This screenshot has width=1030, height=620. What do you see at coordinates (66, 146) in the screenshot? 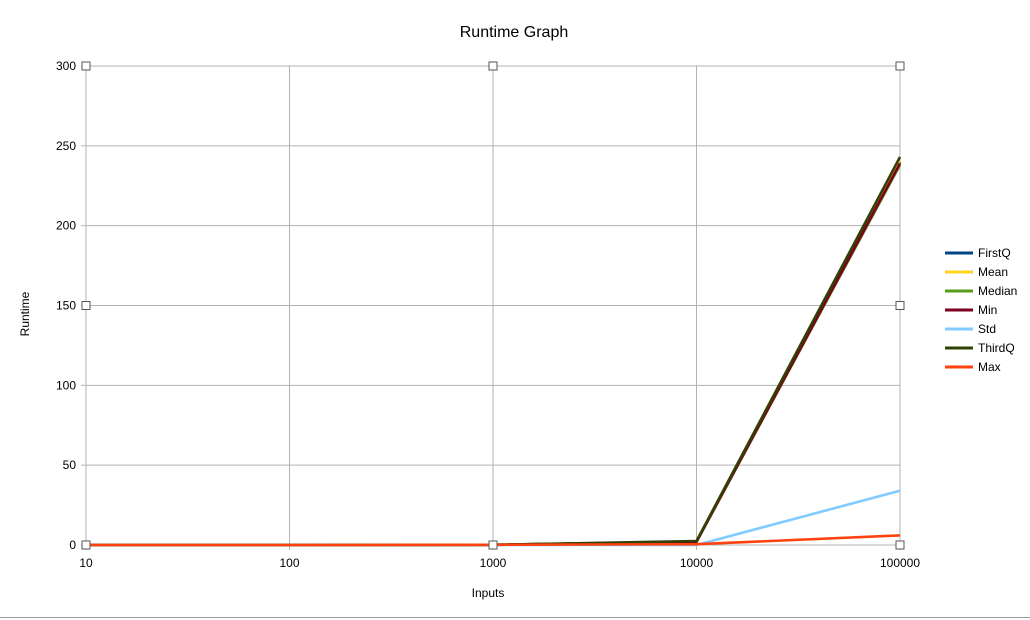
I see `y-tick-label: 250` at bounding box center [66, 146].